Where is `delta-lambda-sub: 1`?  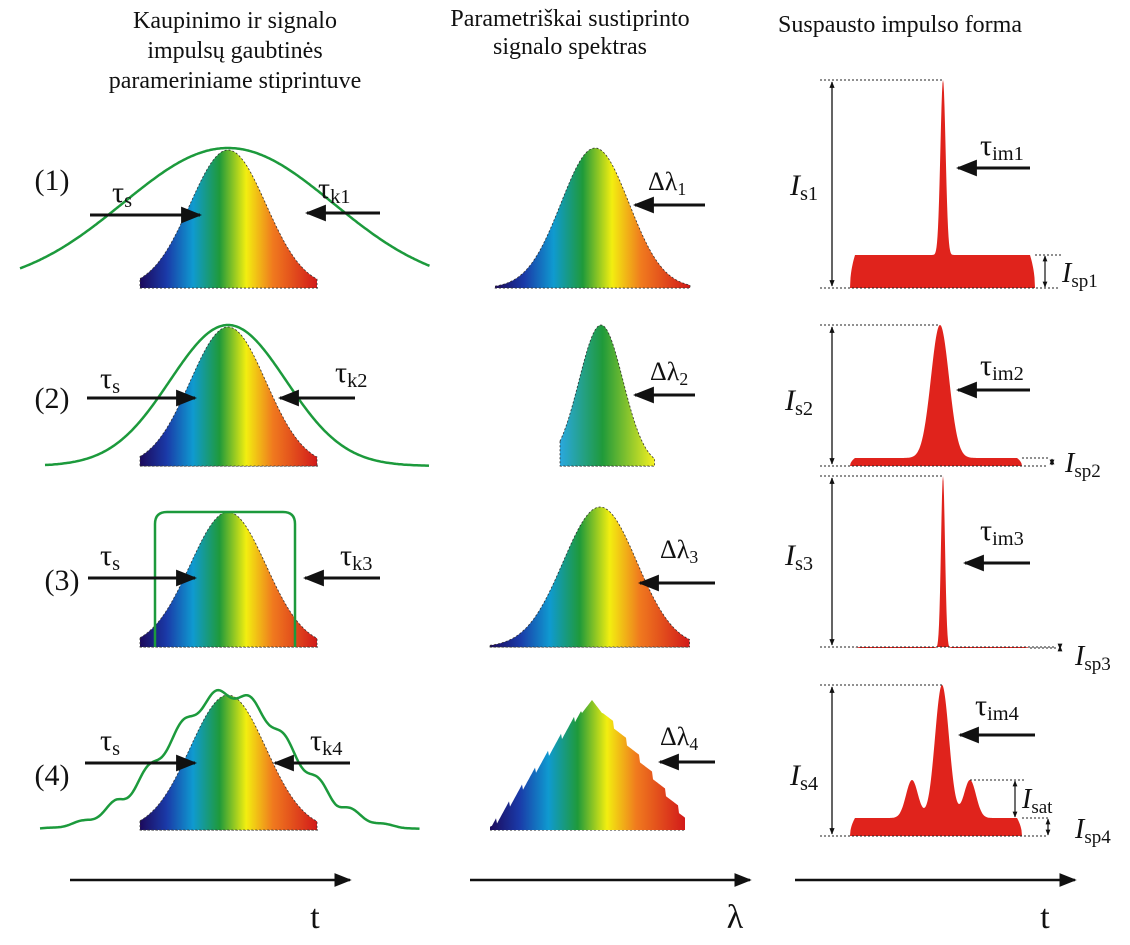 delta-lambda-sub: 1 is located at coordinates (681, 189).